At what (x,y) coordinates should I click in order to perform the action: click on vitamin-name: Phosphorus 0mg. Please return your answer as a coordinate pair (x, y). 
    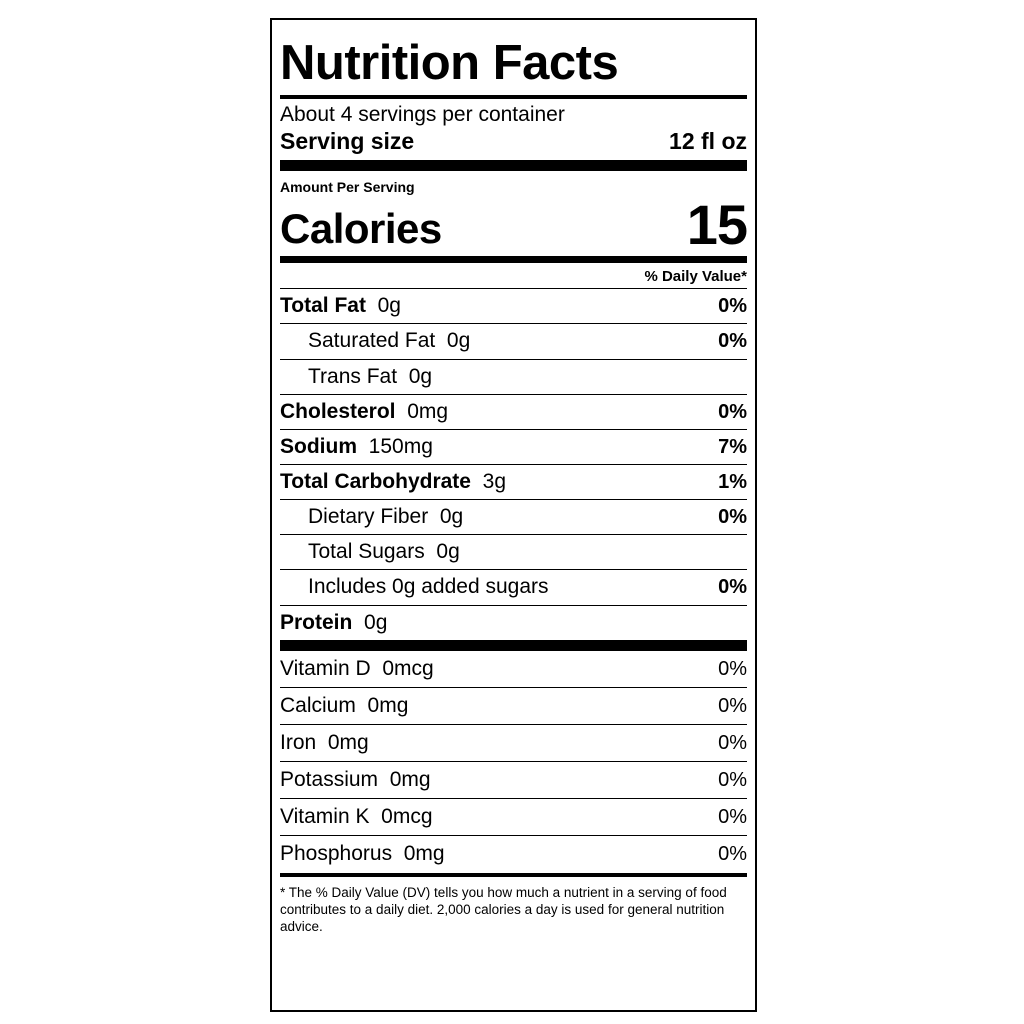
    Looking at the image, I should click on (362, 854).